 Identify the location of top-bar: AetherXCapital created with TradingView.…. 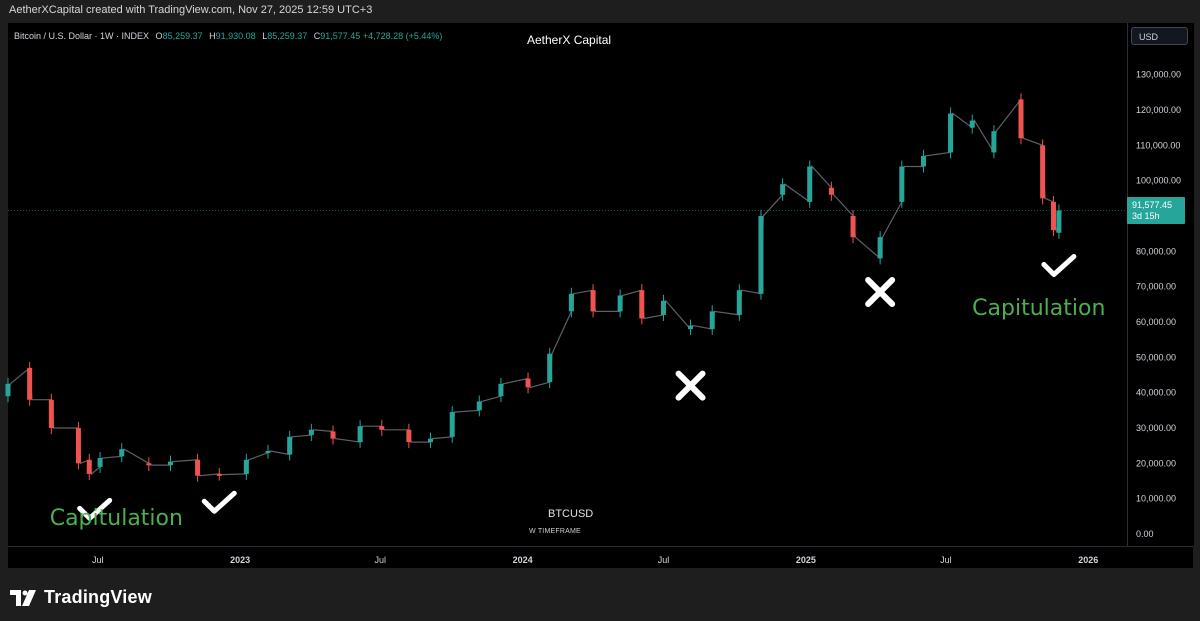
(600, 11).